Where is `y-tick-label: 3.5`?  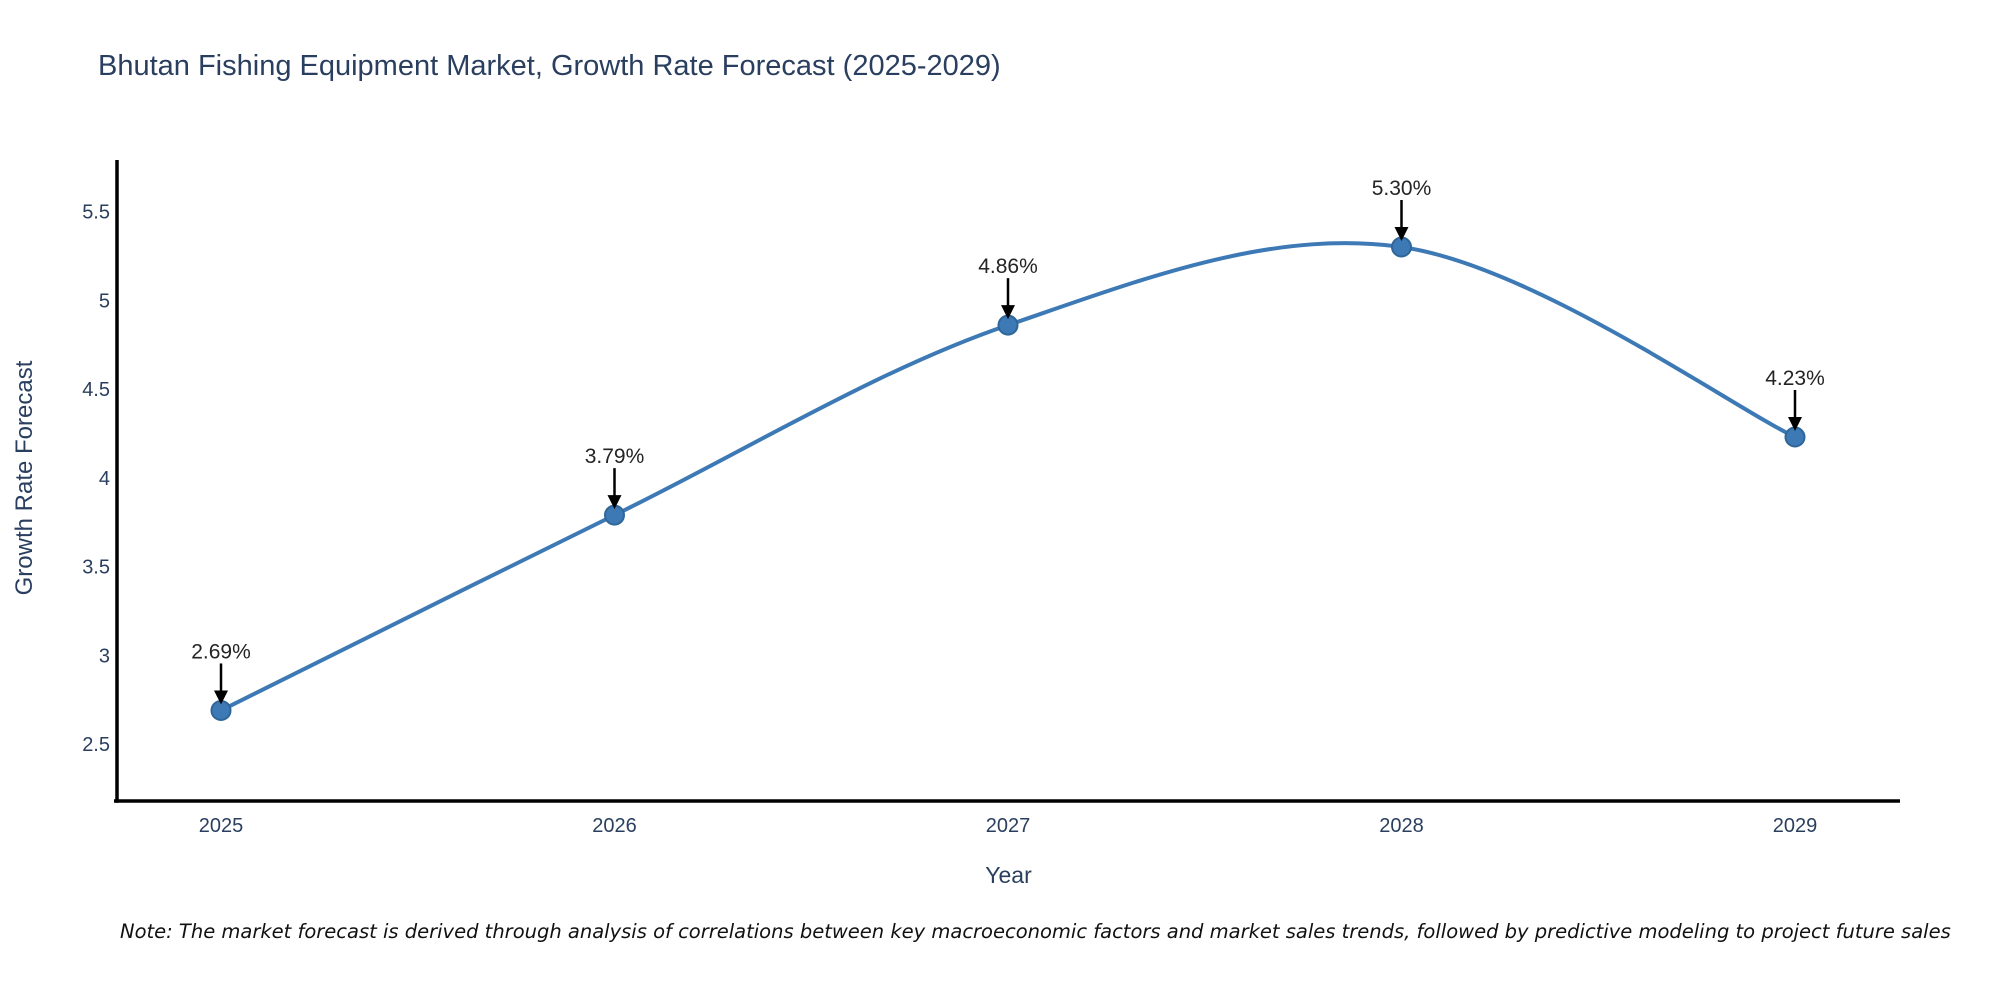
y-tick-label: 3.5 is located at coordinates (96, 568).